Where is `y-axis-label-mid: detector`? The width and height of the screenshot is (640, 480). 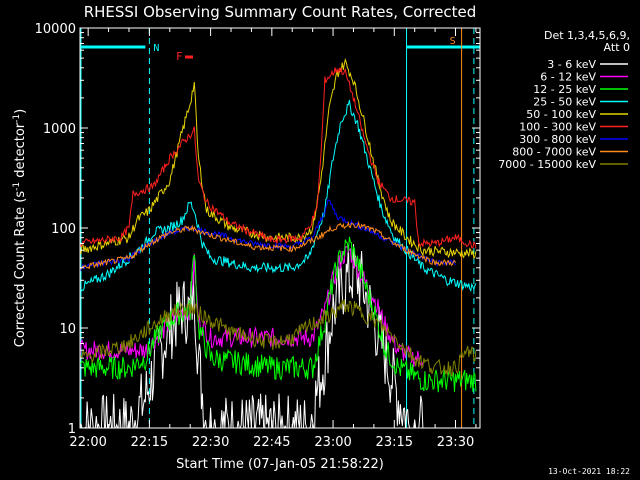
y-axis-label-mid: detector is located at coordinates (20, 152).